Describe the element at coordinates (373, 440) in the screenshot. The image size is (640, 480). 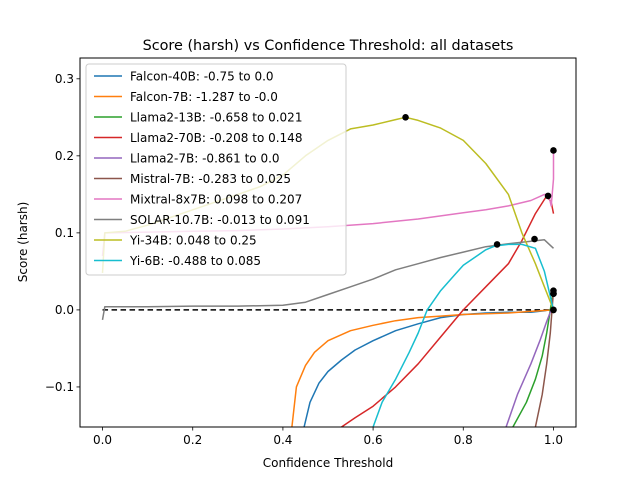
I see `x-tick-label-3: 0.6` at that location.